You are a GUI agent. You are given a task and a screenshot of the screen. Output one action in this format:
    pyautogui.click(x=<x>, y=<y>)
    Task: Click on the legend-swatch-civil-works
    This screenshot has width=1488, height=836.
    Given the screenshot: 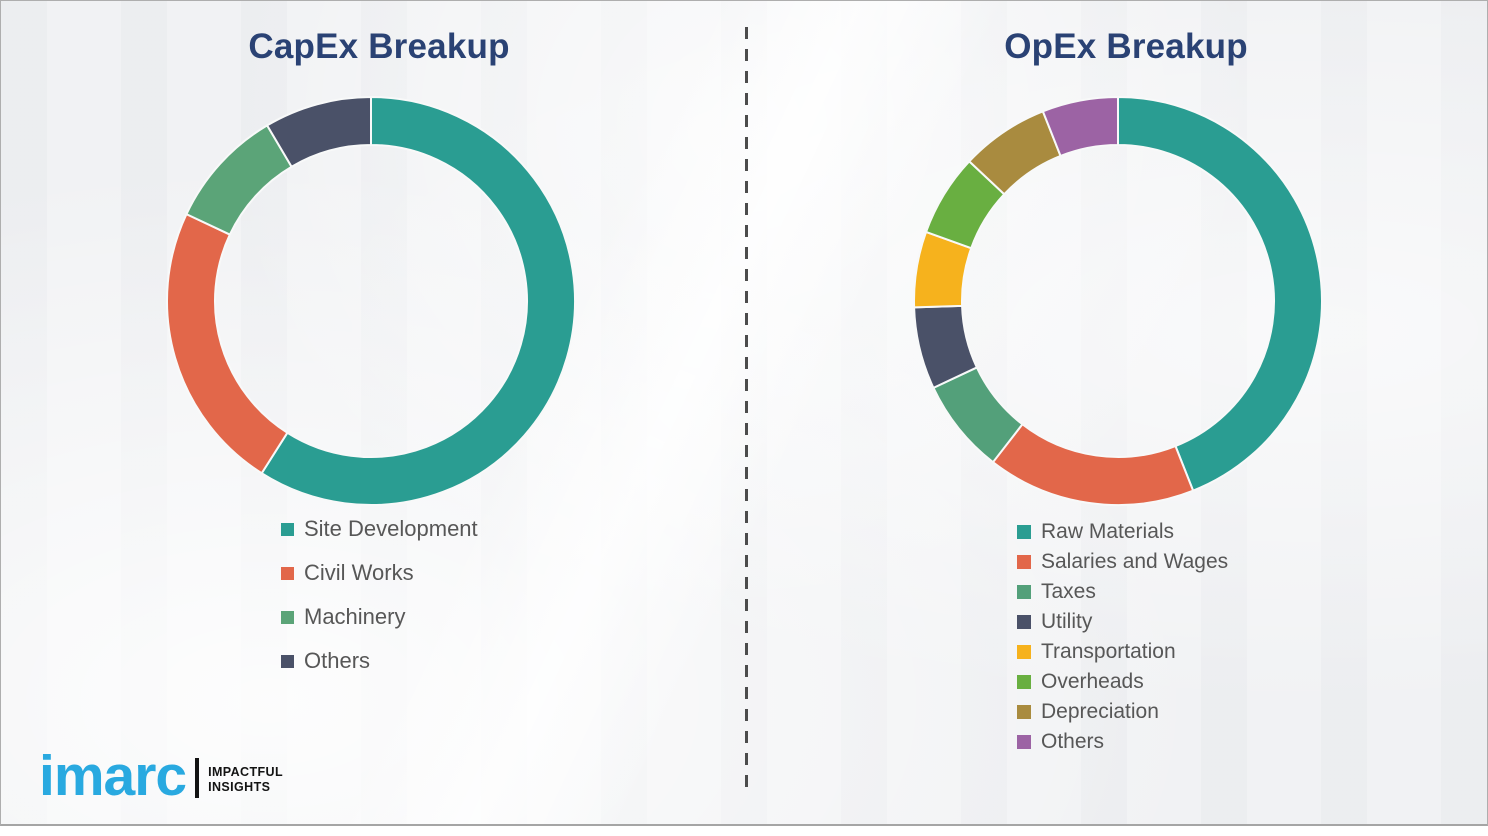 What is the action you would take?
    pyautogui.click(x=287, y=573)
    